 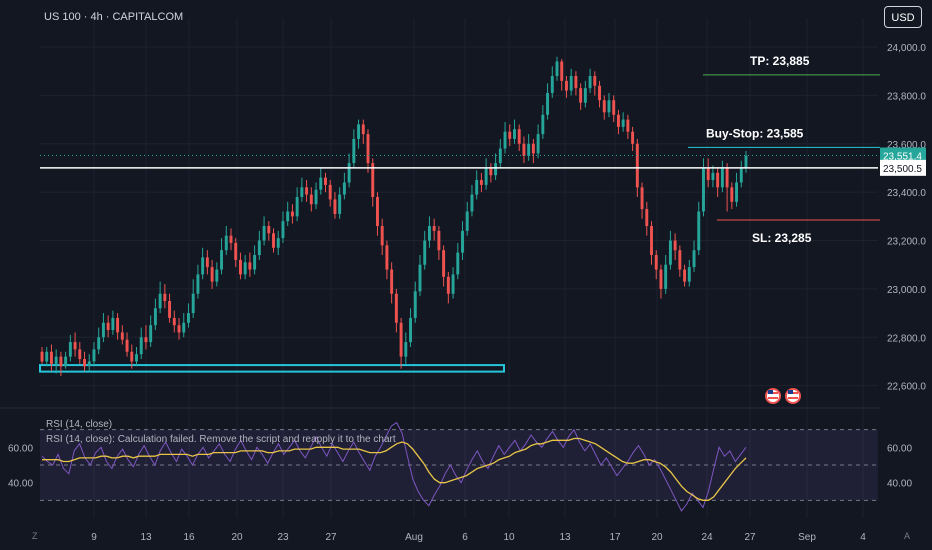 What do you see at coordinates (509, 537) in the screenshot?
I see `time-tick-label: 10` at bounding box center [509, 537].